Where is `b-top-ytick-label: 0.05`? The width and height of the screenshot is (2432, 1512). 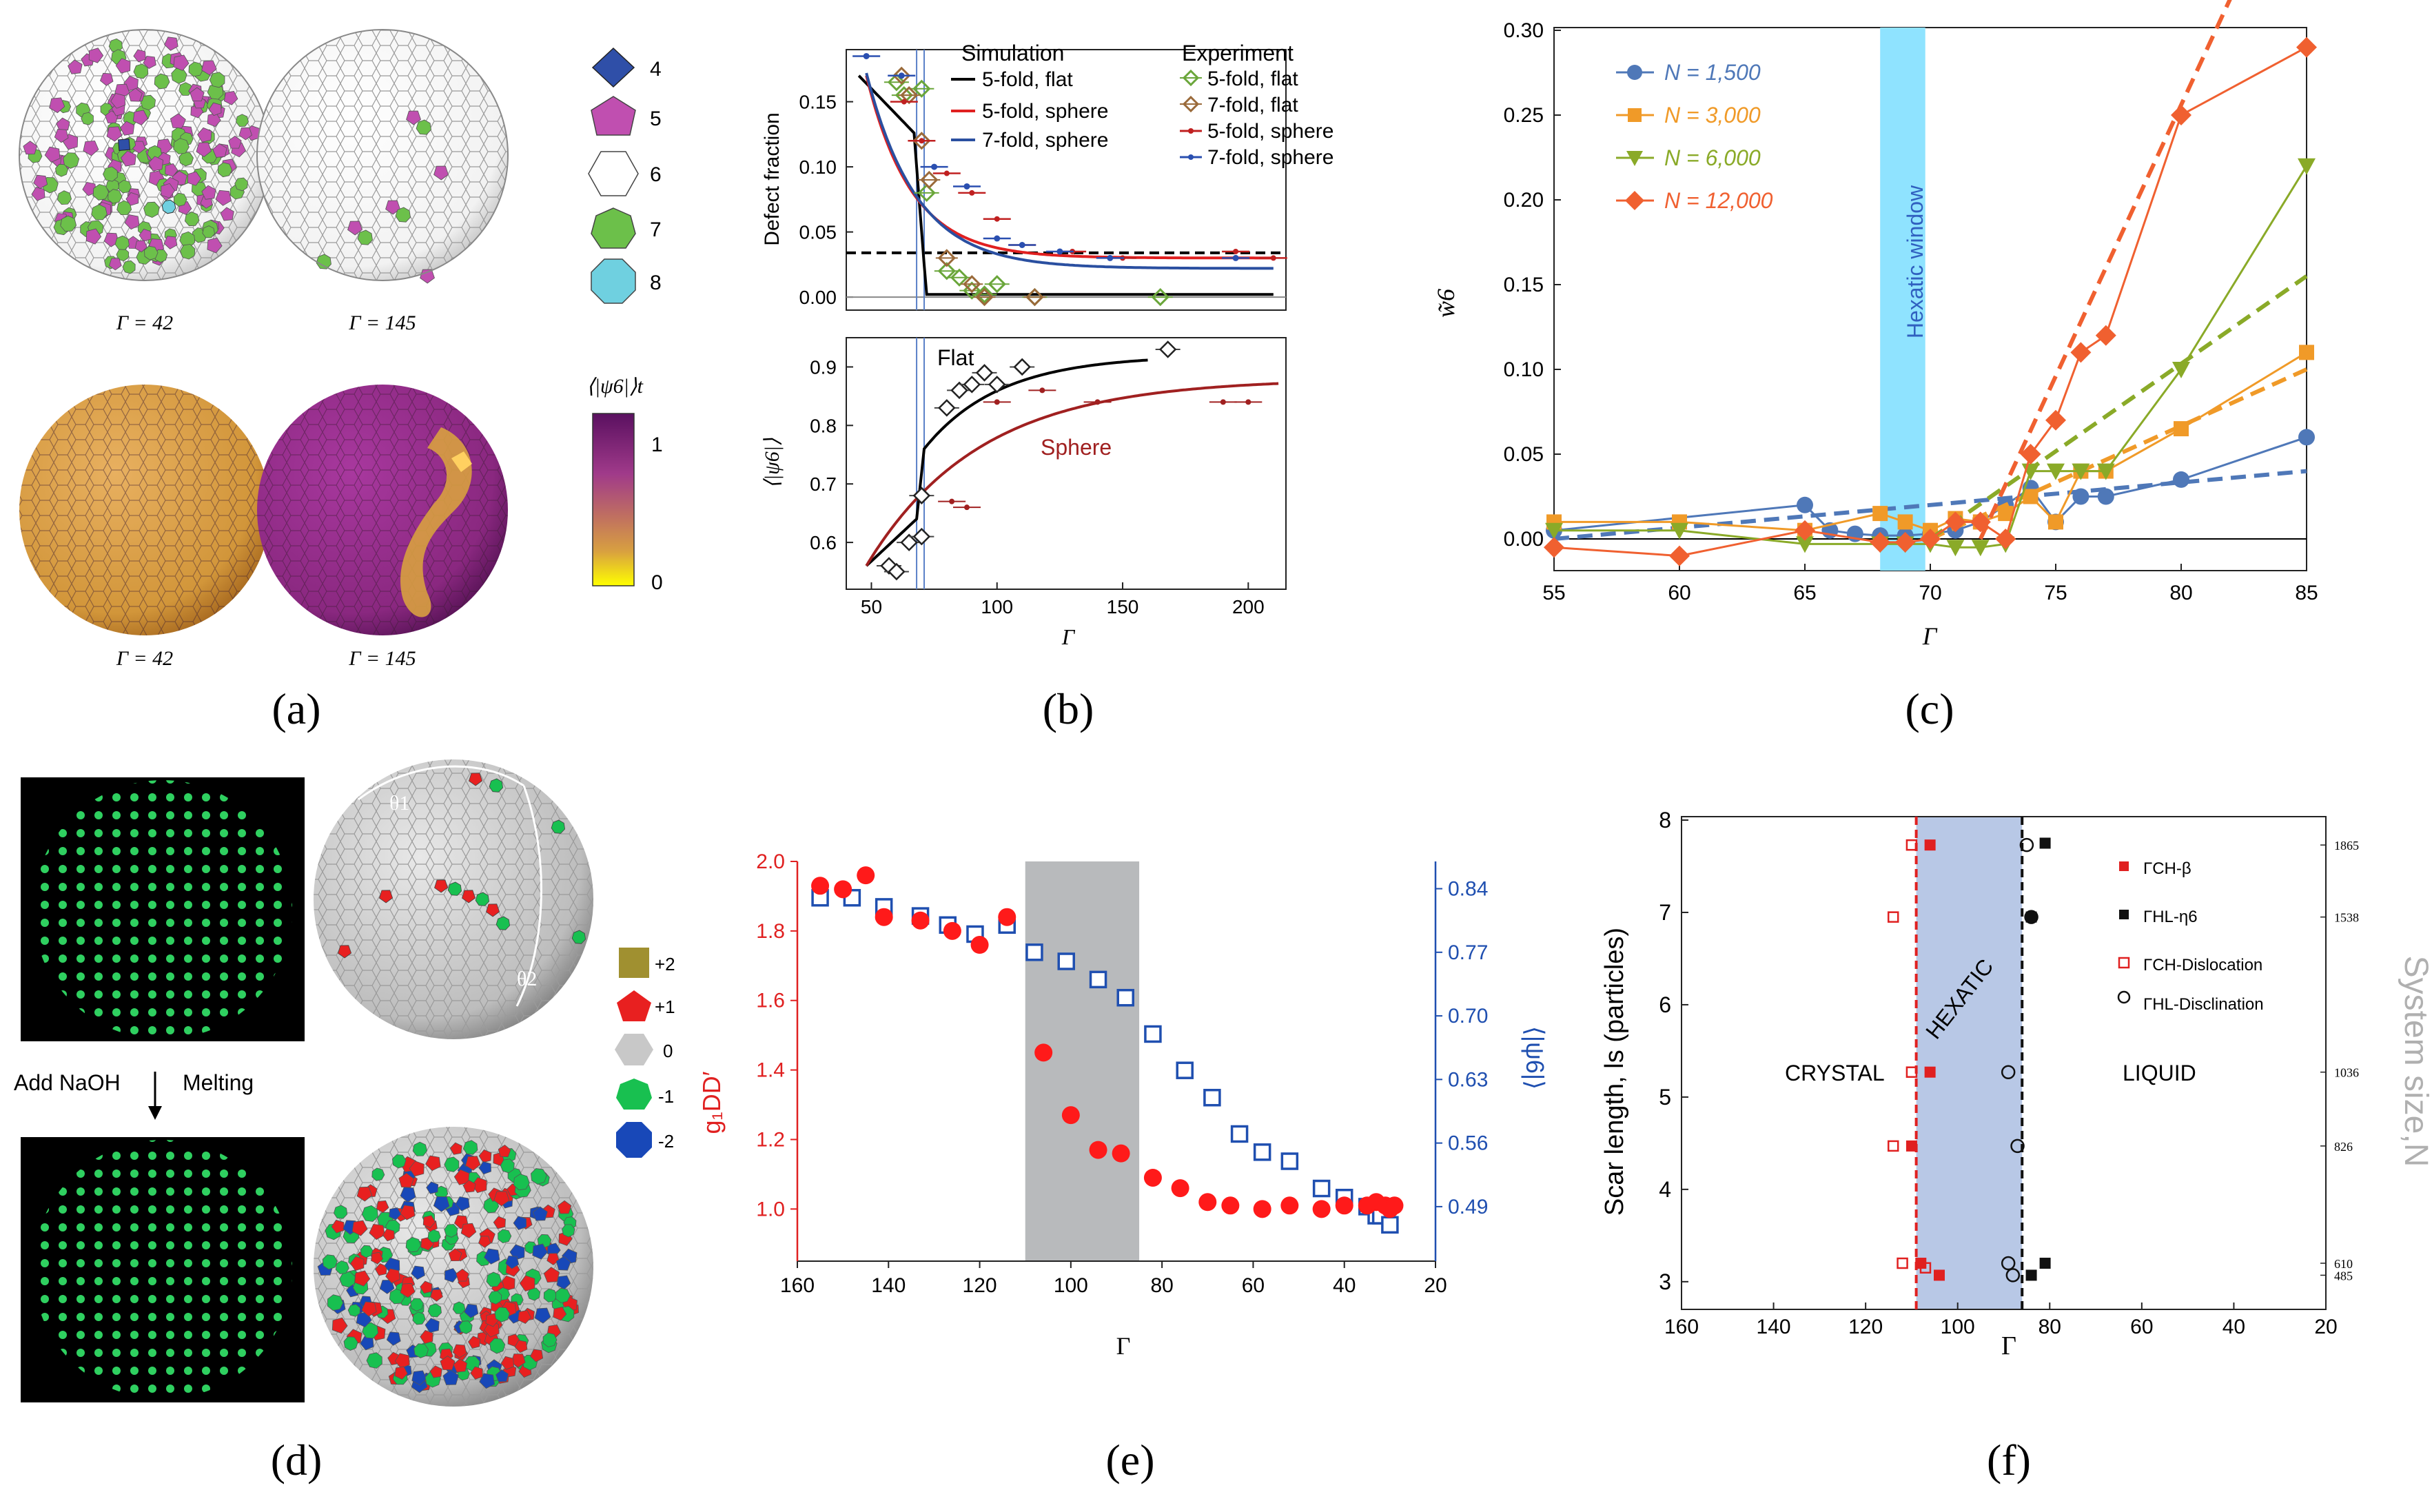
b-top-ytick-label: 0.05 is located at coordinates (818, 232).